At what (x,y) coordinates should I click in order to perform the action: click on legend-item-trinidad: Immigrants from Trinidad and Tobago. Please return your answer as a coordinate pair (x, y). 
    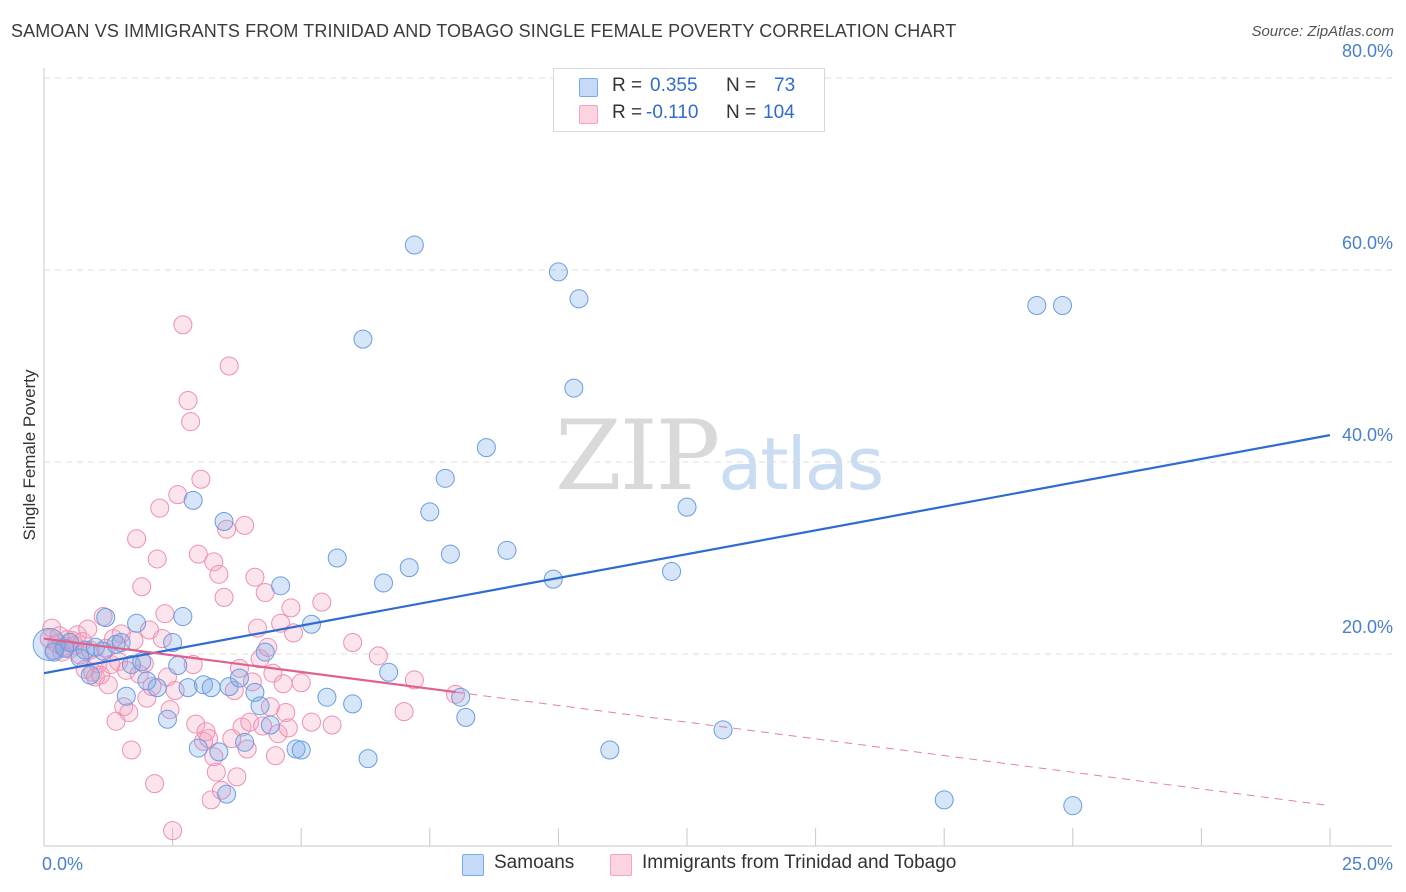
    Looking at the image, I should click on (800, 864).